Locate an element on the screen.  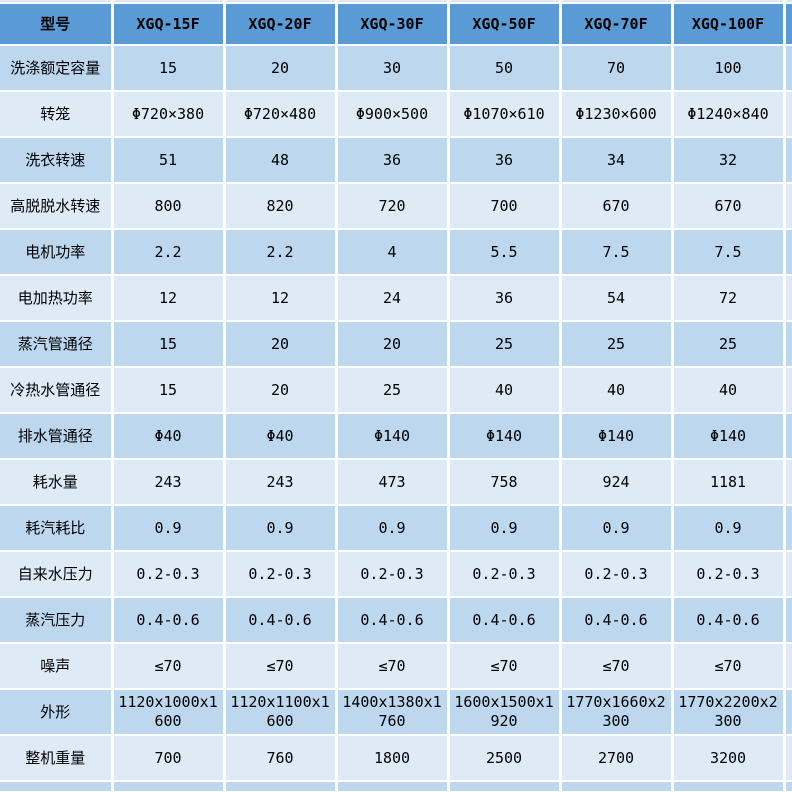
value-cell: 15 is located at coordinates (168, 344).